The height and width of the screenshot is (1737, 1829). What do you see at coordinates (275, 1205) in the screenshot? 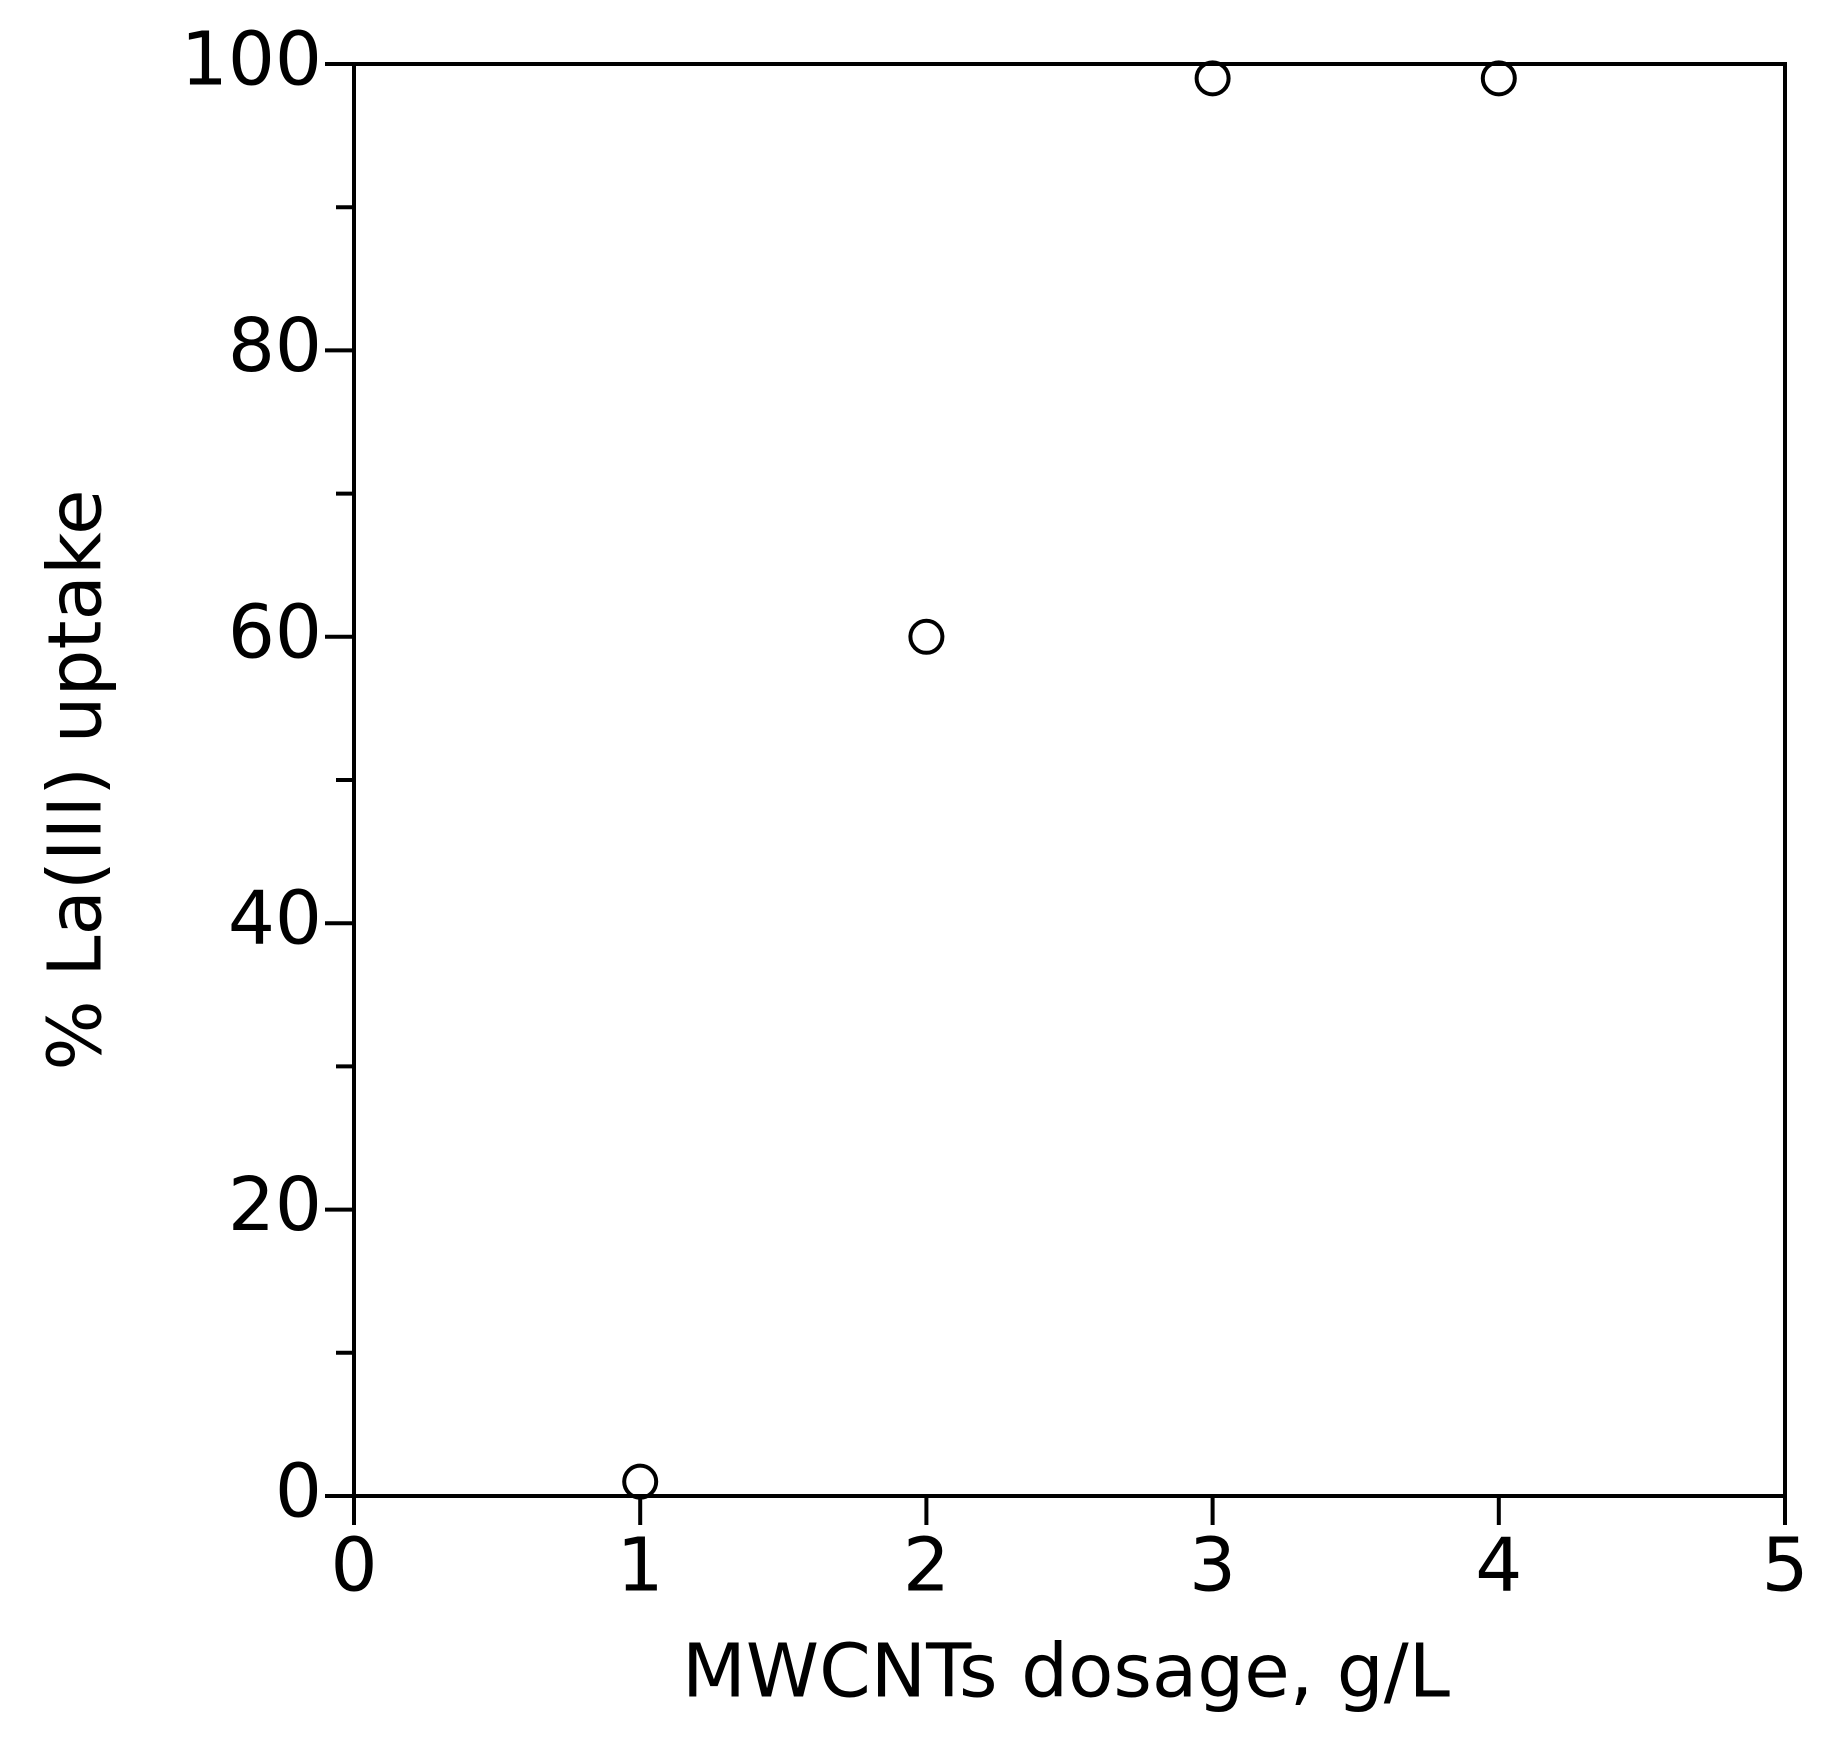
I see `y-tick-label: 20` at bounding box center [275, 1205].